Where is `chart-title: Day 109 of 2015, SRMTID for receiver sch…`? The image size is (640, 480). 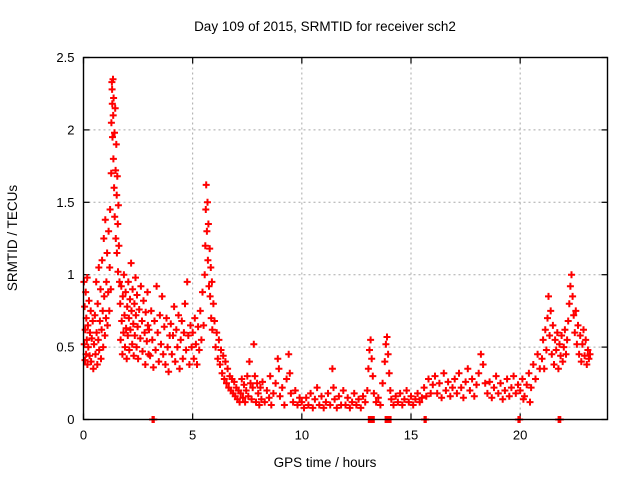
chart-title: Day 109 of 2015, SRMTID for receiver sch… is located at coordinates (325, 26).